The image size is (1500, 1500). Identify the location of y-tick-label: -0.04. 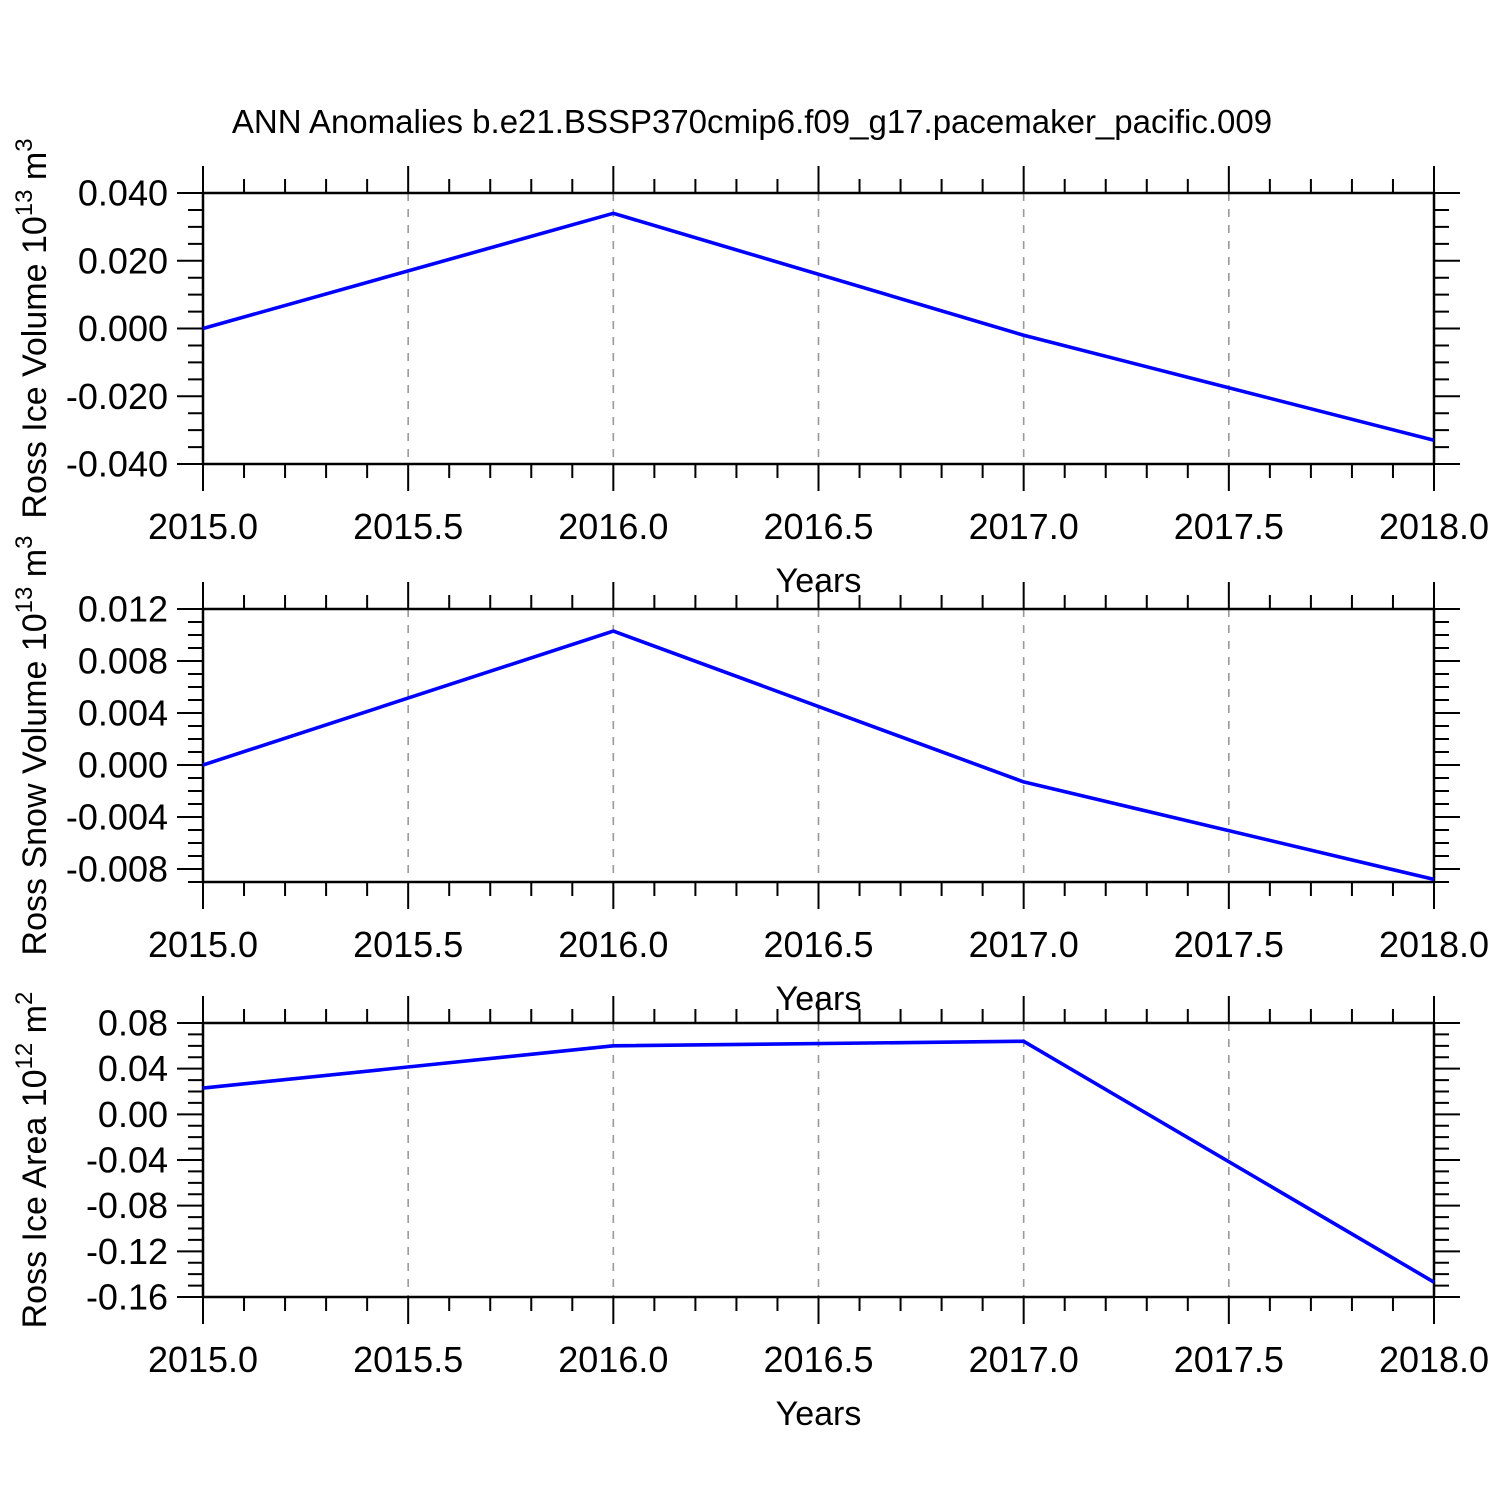
(127, 1160).